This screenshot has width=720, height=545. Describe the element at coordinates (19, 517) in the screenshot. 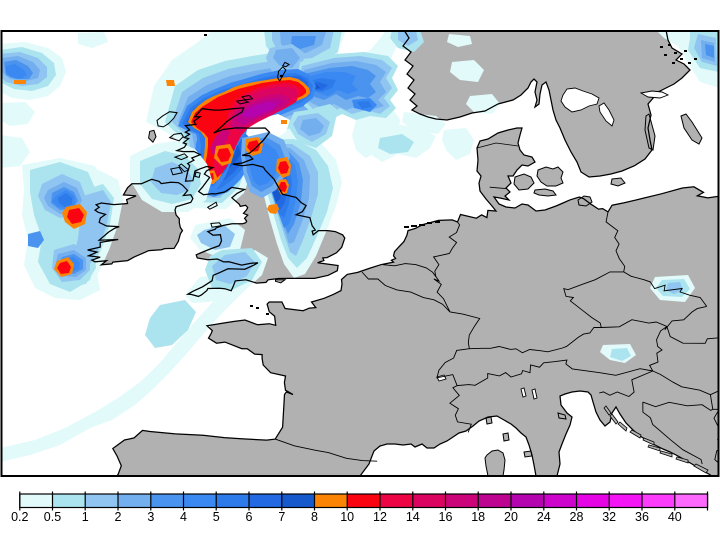

I see `svg-text: 0.2` at that location.